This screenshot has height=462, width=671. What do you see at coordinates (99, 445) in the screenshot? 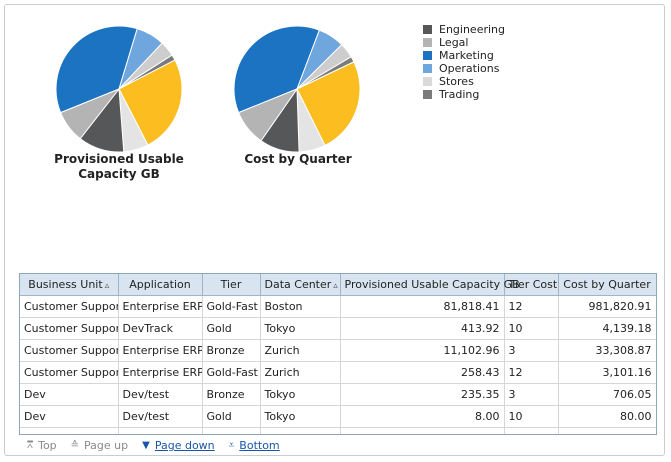
I see `pager-page-up: ≙ Page up` at bounding box center [99, 445].